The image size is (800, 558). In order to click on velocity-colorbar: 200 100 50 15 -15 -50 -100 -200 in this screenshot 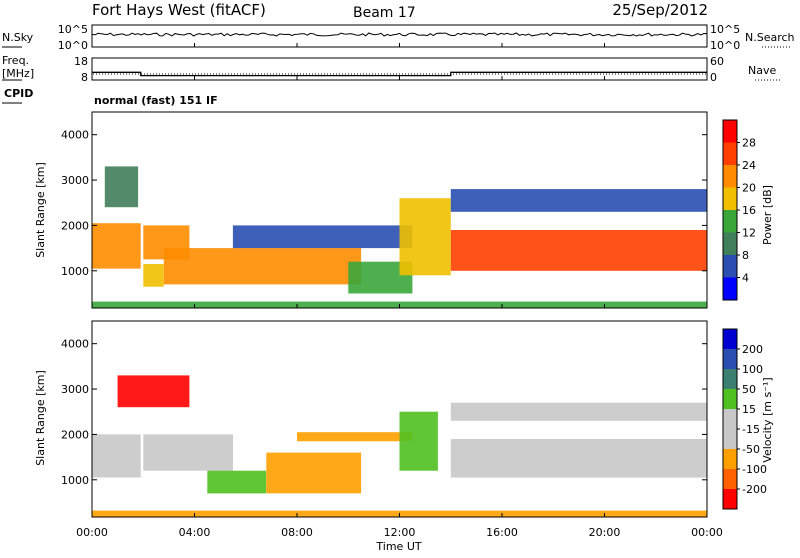, I will do `click(744, 419)`.